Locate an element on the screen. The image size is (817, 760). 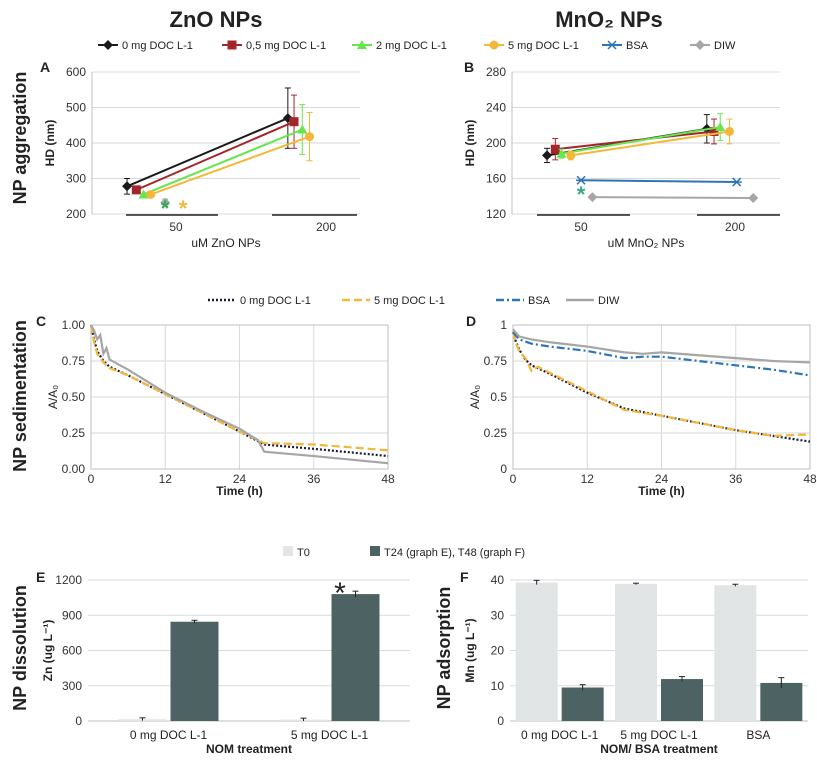
legend-label: BSA is located at coordinates (637, 46).